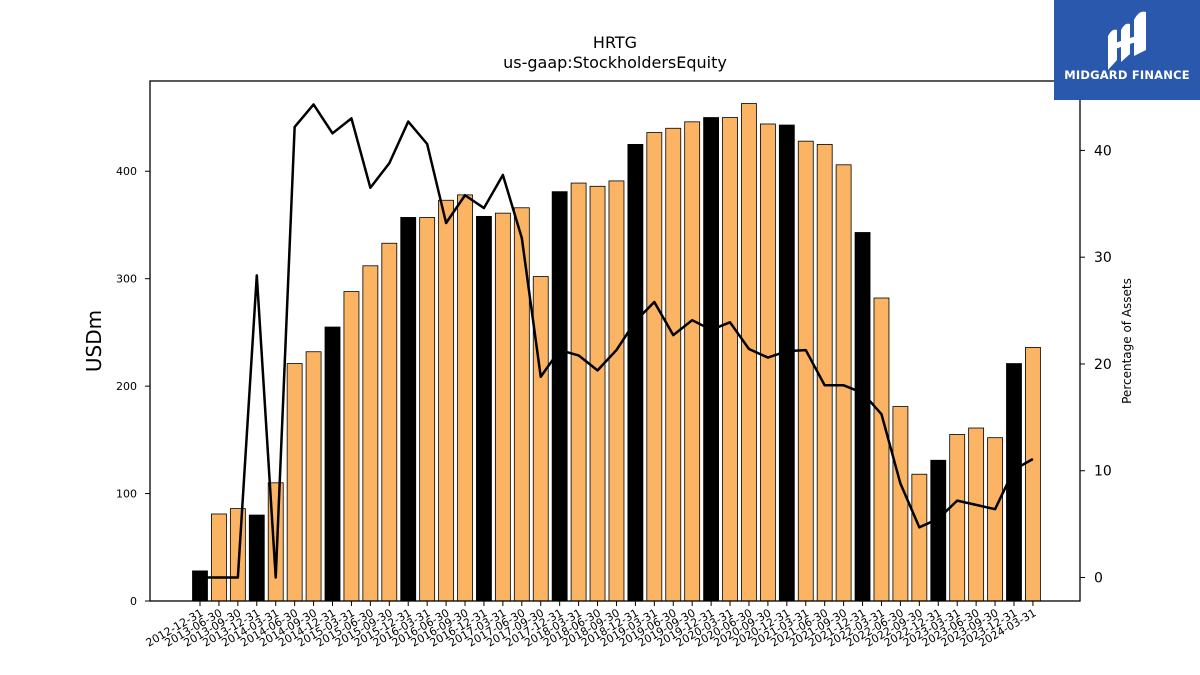 The image size is (1200, 675). I want to click on chart-subtitle: us-gaap:StockholdersEquity, so click(615, 62).